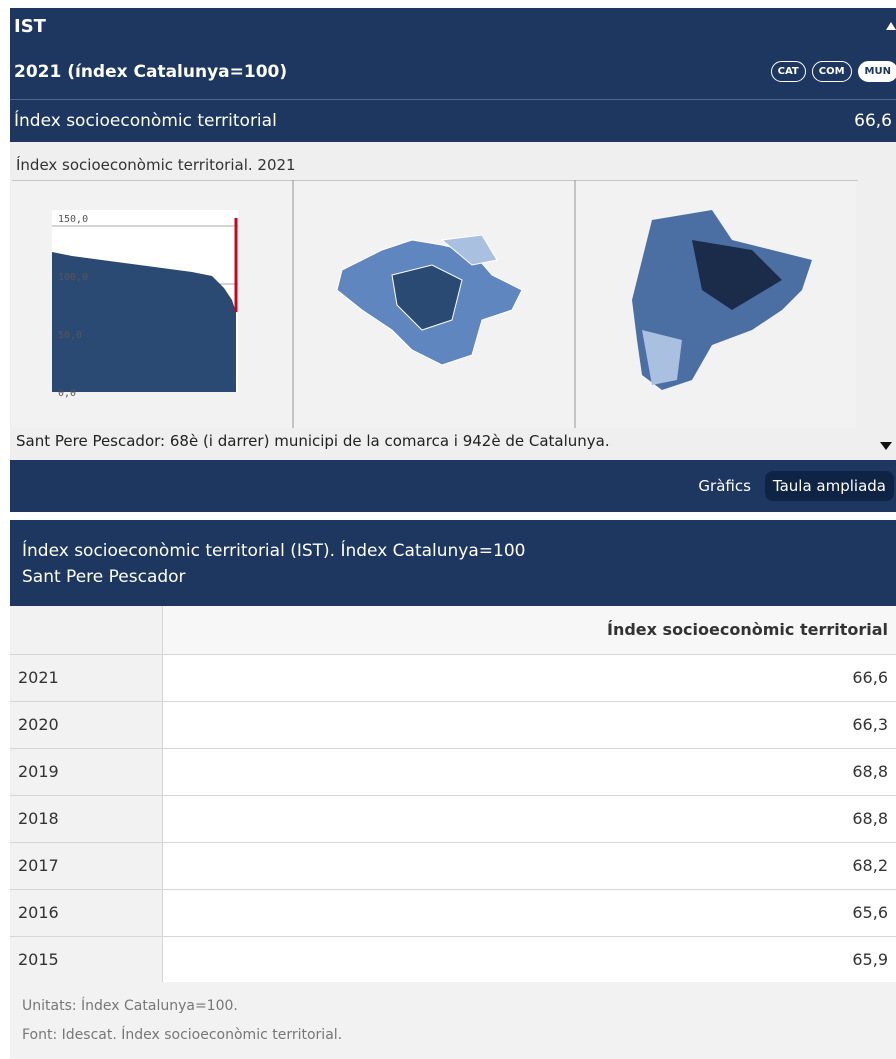  I want to click on year-cell: 2016, so click(86, 913).